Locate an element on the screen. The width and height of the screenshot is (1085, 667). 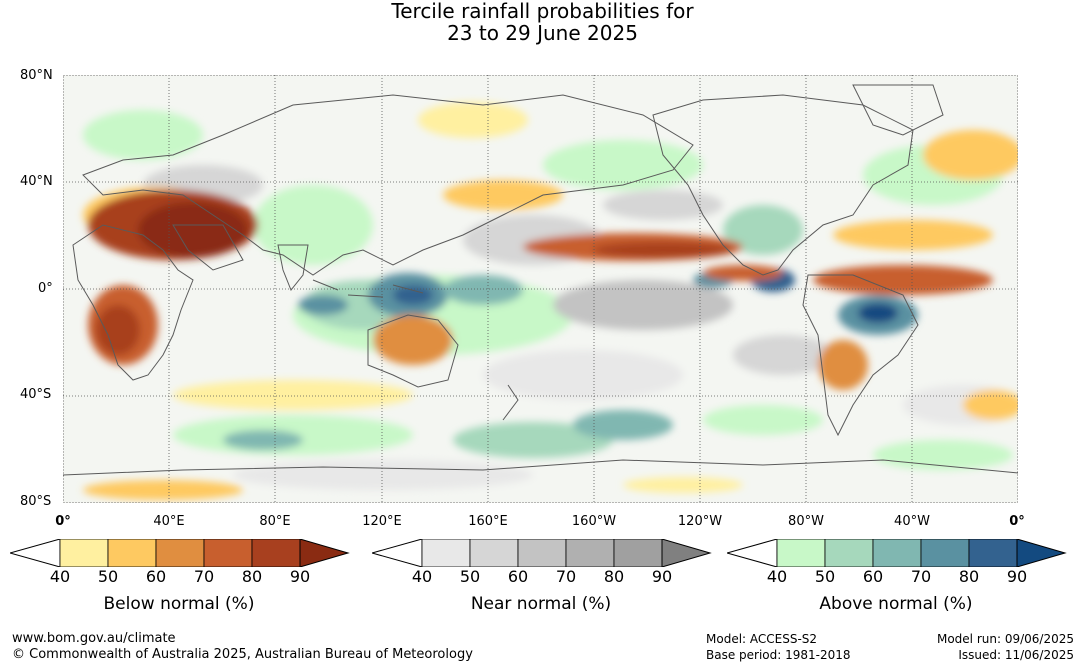
colorbar-near-normal is located at coordinates (542, 553).